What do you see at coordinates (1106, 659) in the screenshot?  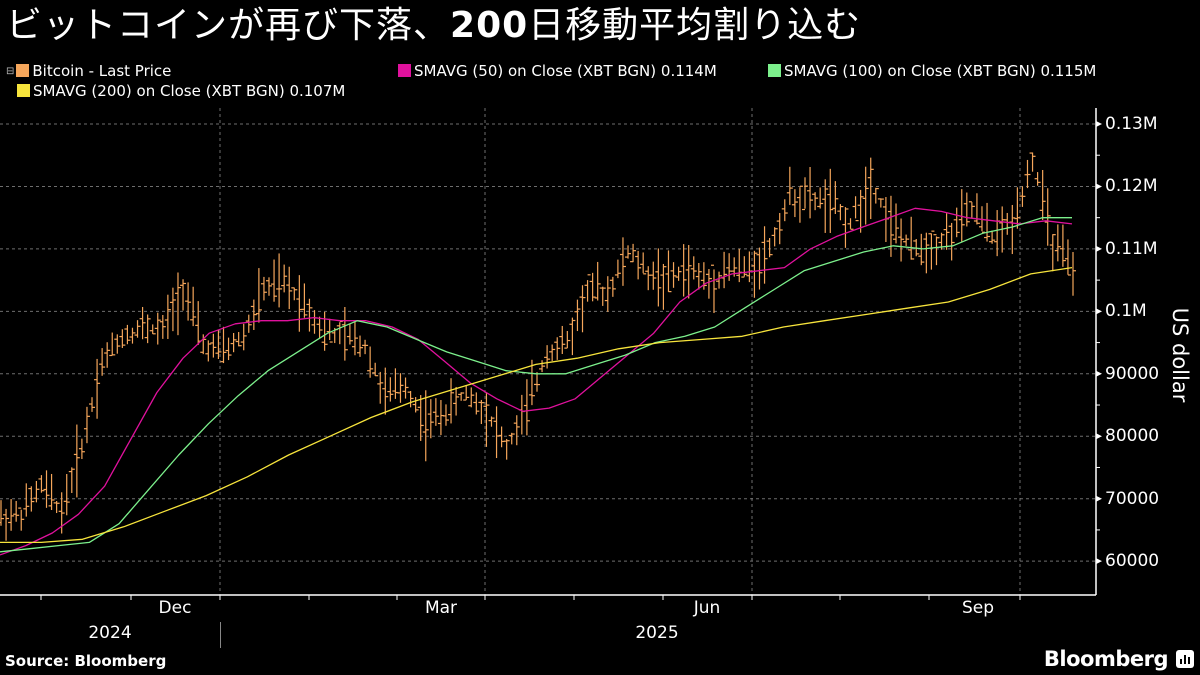 I see `bloomberg-logo: Bloomberg` at bounding box center [1106, 659].